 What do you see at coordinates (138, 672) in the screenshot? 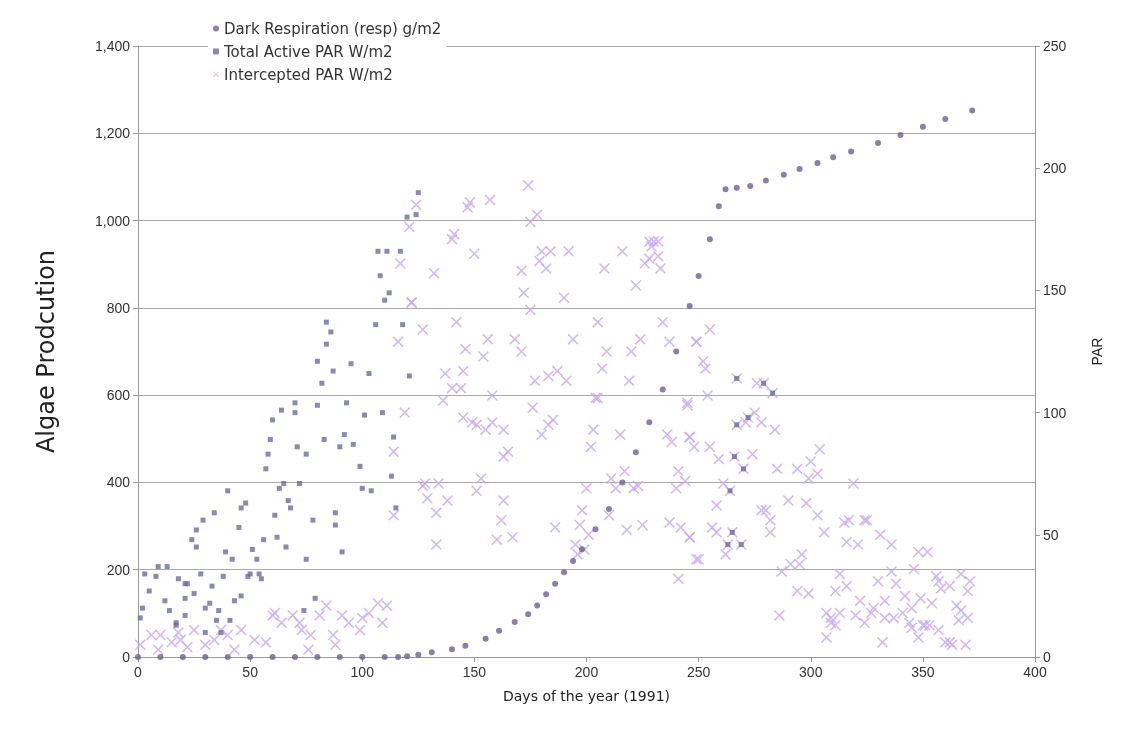
I see `x-tick-label: 0` at bounding box center [138, 672].